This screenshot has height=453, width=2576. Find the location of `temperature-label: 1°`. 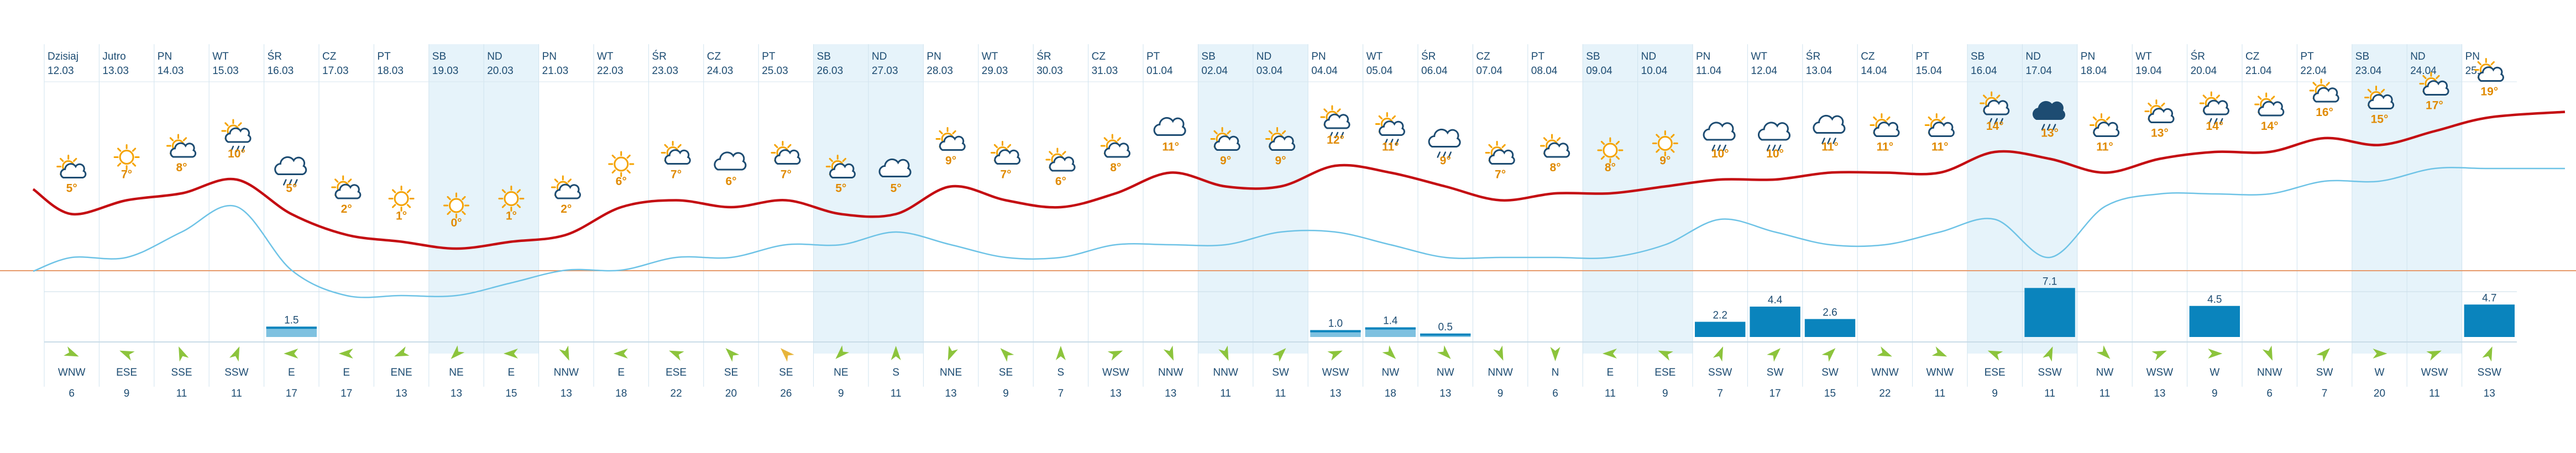

temperature-label: 1° is located at coordinates (511, 216).